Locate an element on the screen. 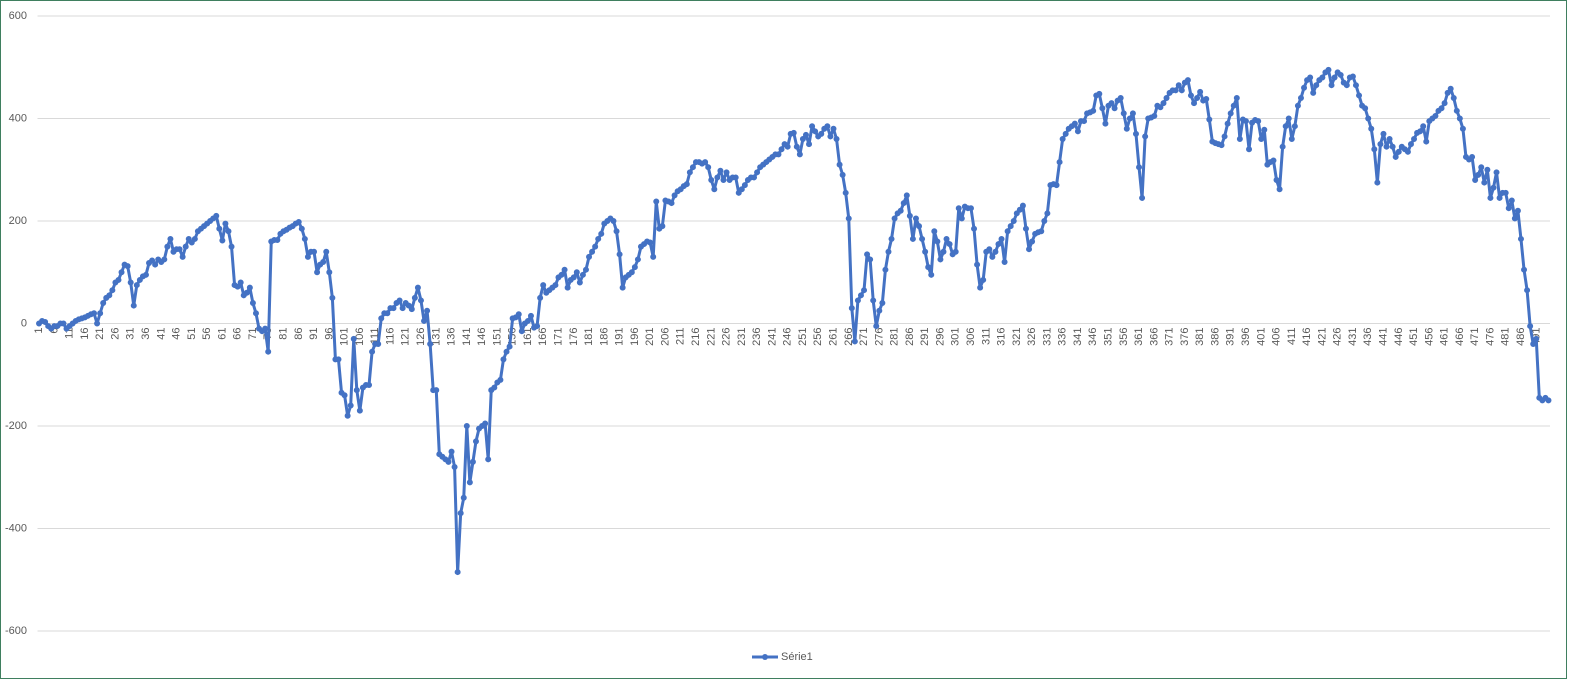 The height and width of the screenshot is (687, 1573). x-tick-label: 126 is located at coordinates (421, 337).